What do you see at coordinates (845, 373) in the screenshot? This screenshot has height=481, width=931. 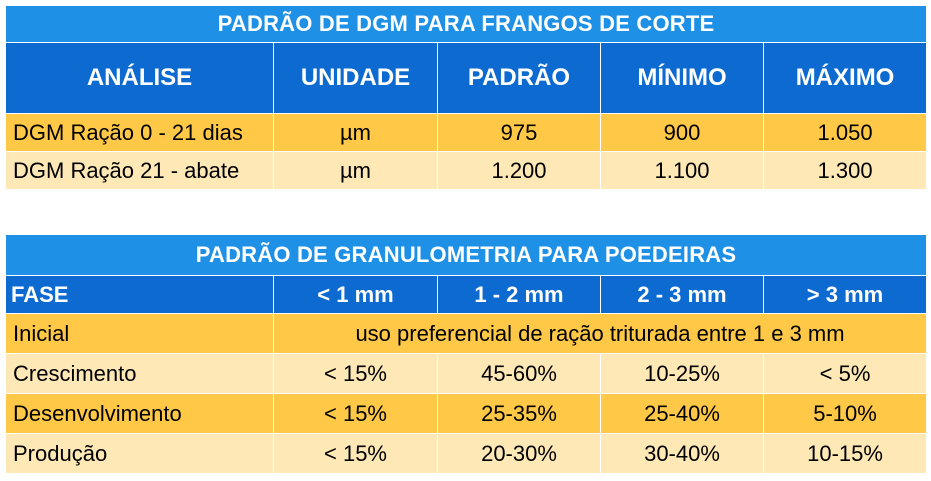 I see `table-cell: < 5%` at bounding box center [845, 373].